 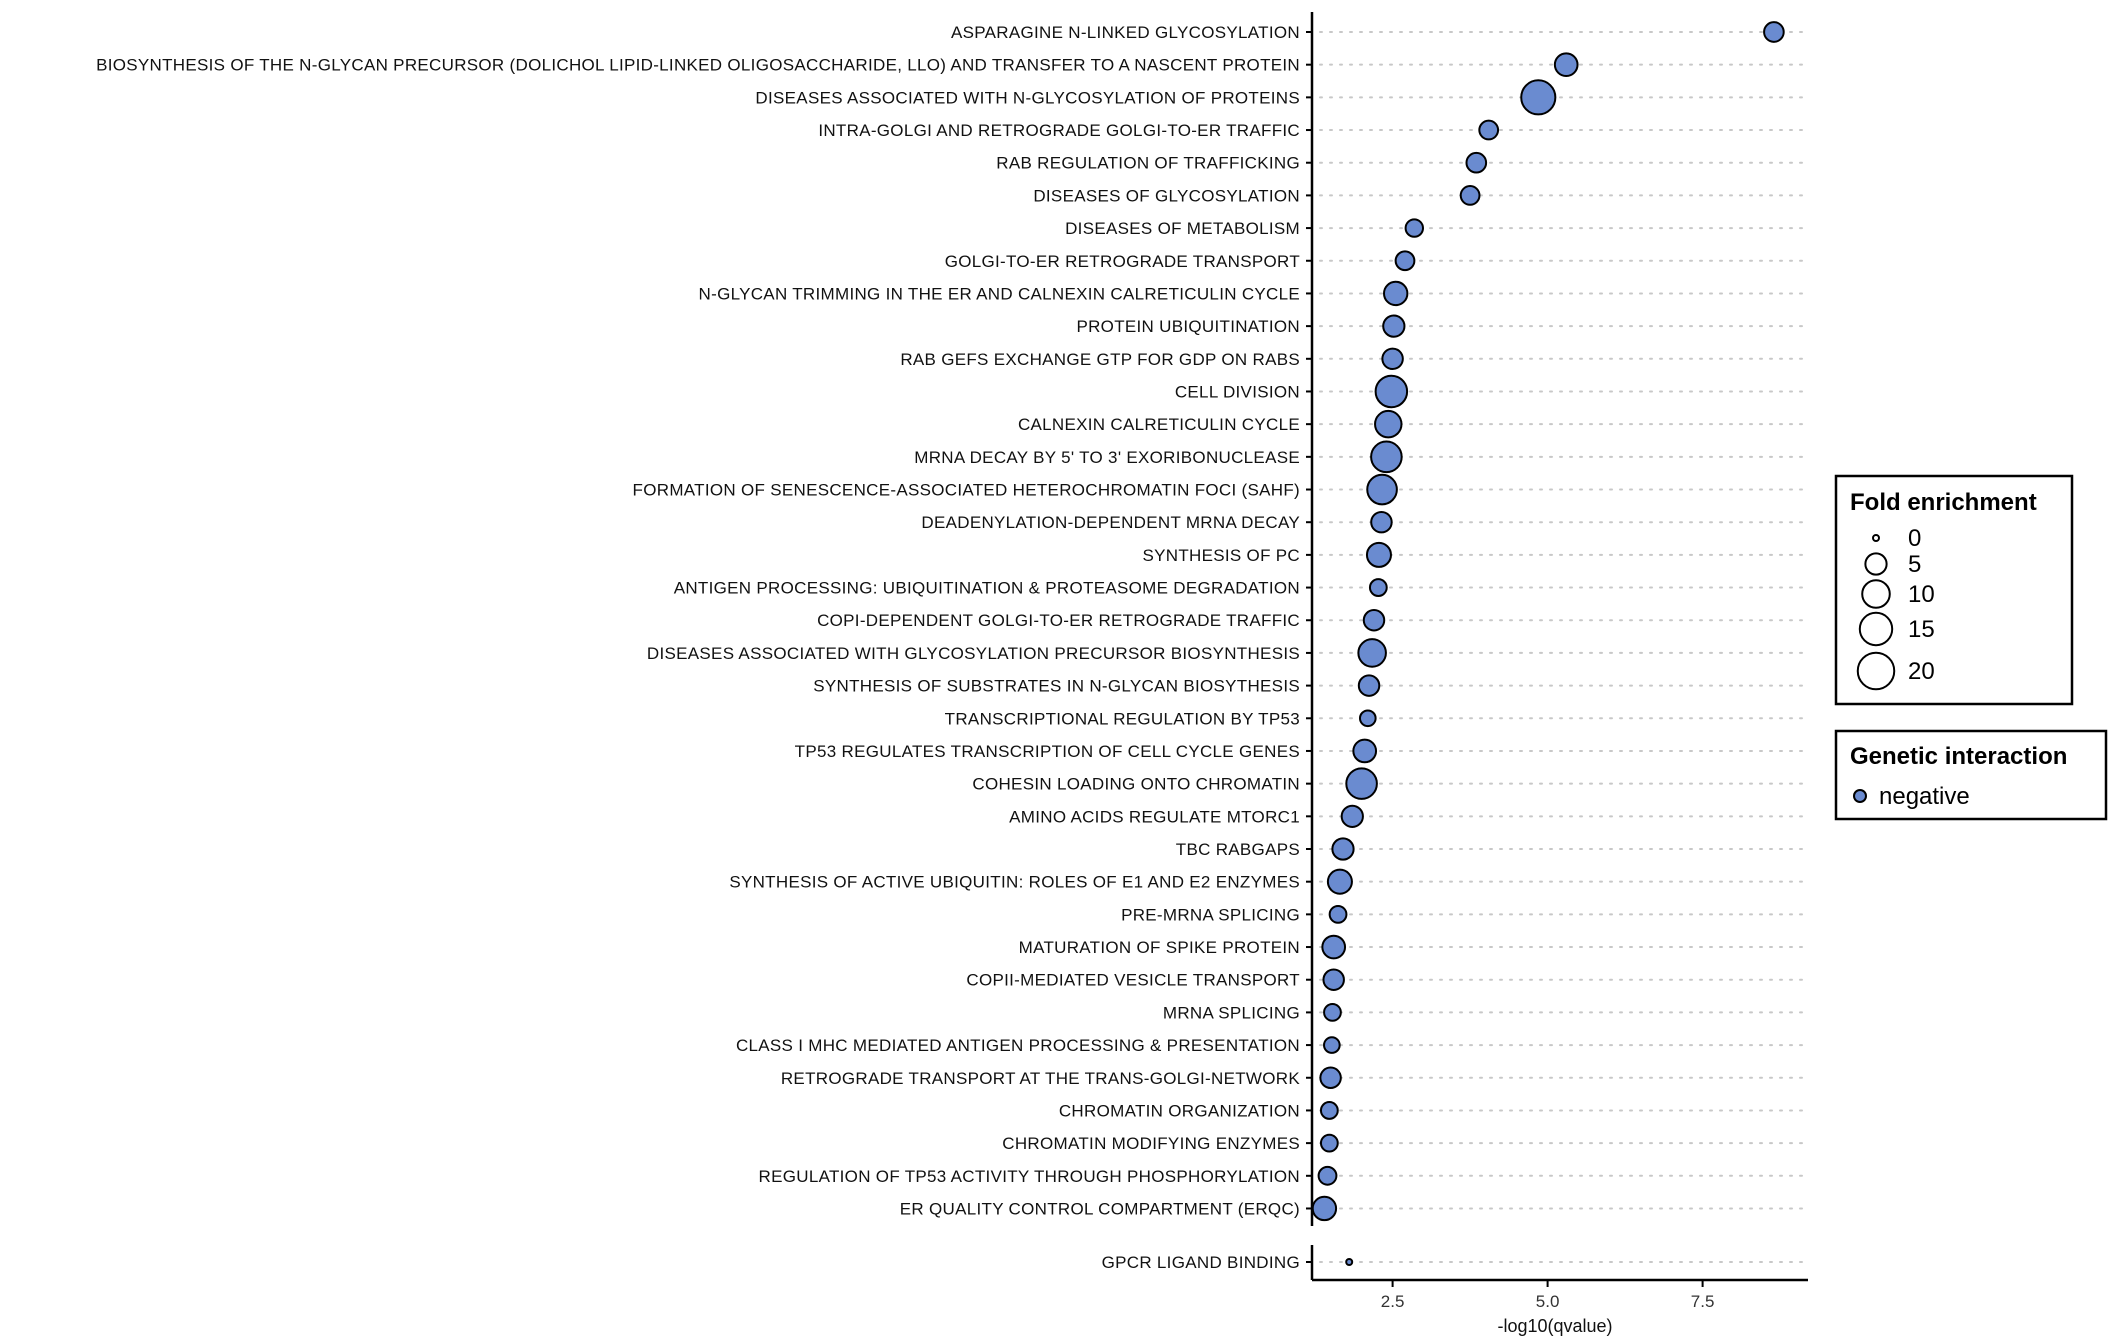 What do you see at coordinates (1554, 1326) in the screenshot?
I see `x-axis-title: -log10(qvalue)` at bounding box center [1554, 1326].